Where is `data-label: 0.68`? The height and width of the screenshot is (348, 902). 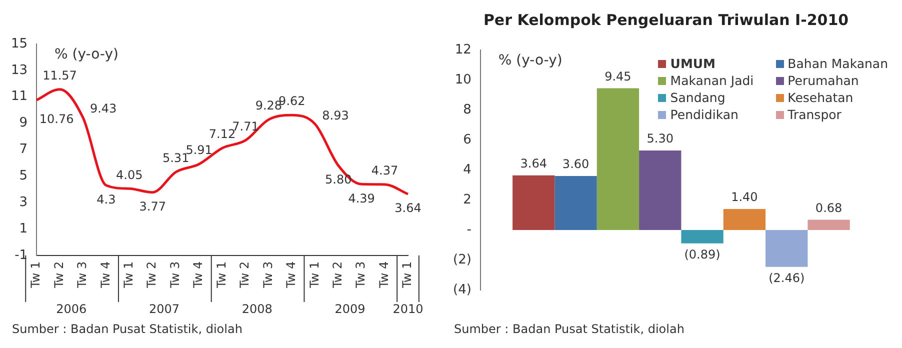 data-label: 0.68 is located at coordinates (828, 207).